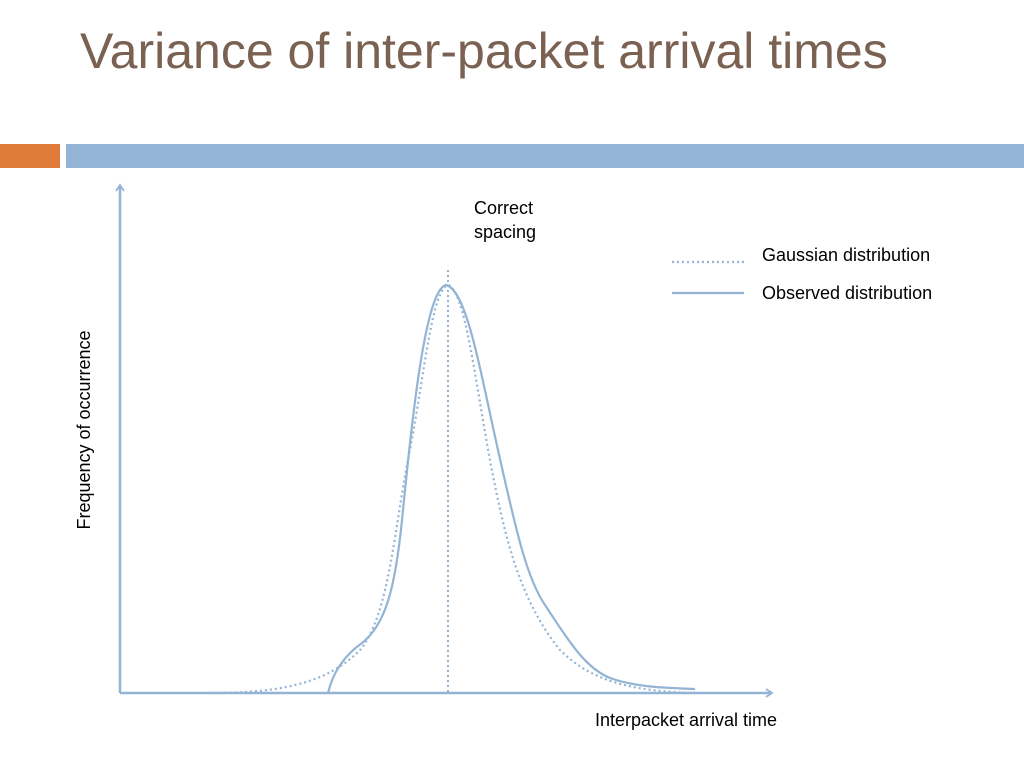 Image resolution: width=1024 pixels, height=768 pixels. Describe the element at coordinates (503, 208) in the screenshot. I see `correct-spacing-label-line-1: Correct` at that location.